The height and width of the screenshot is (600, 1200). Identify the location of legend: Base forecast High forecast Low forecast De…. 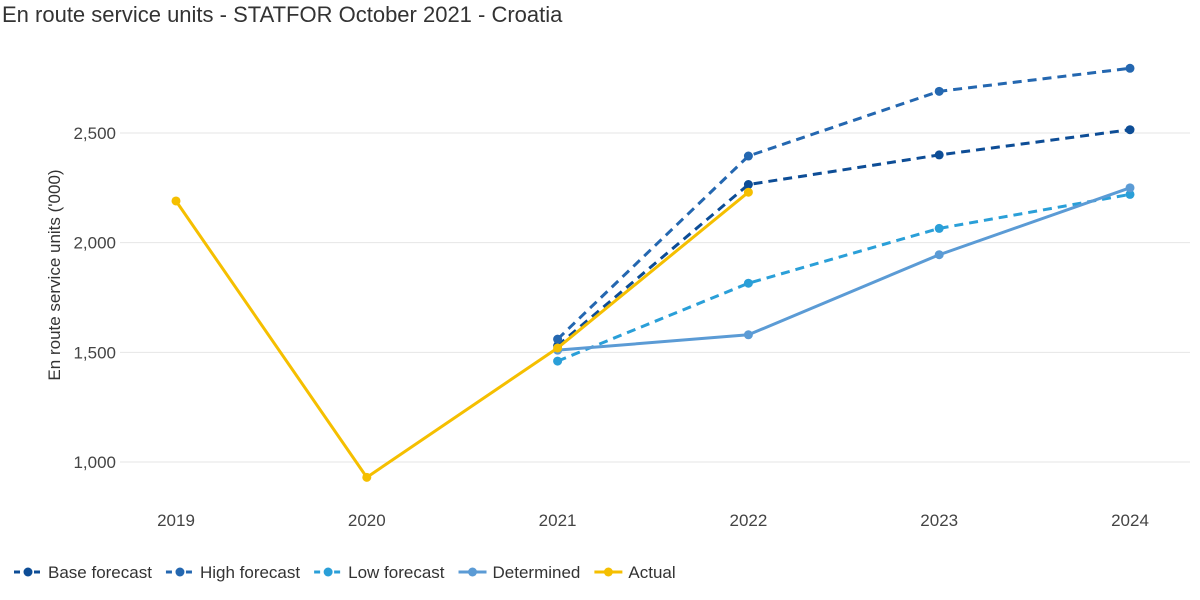
(345, 572).